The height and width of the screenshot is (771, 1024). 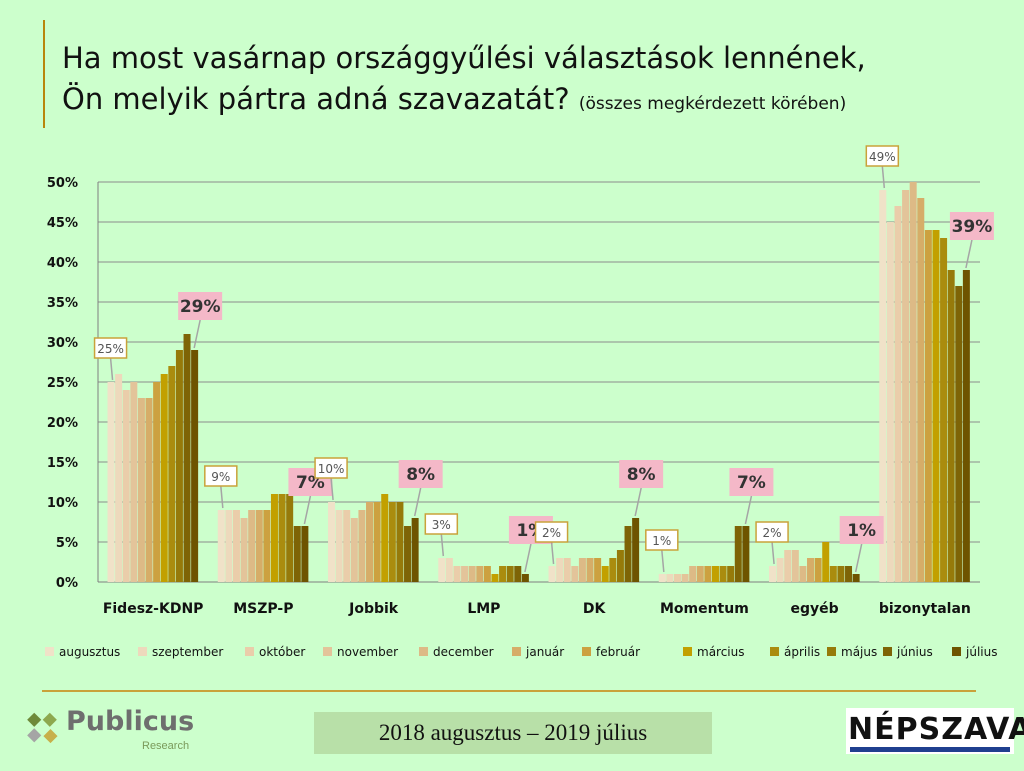 I want to click on category-label: bizonytalan, so click(x=925, y=609).